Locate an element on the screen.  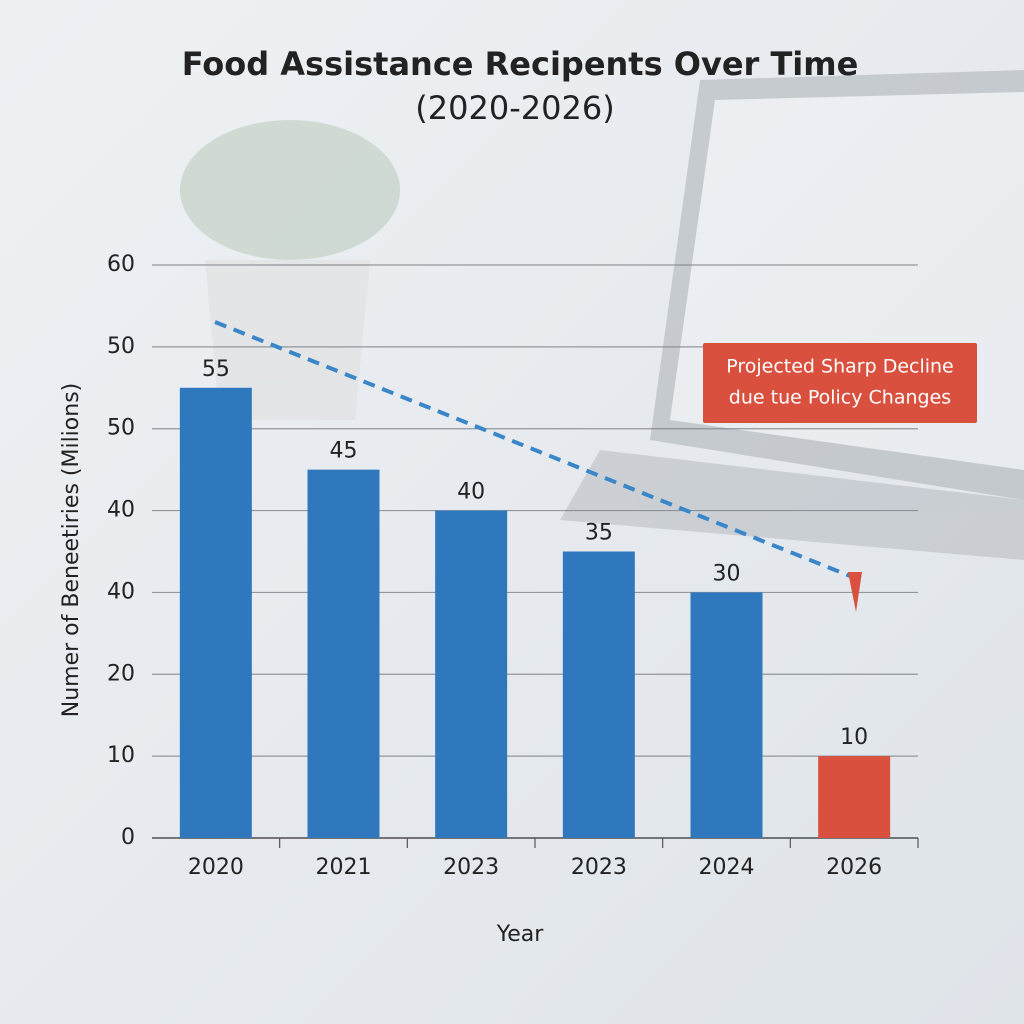
annotation-text: due tue Policy Changes is located at coordinates (840, 398).